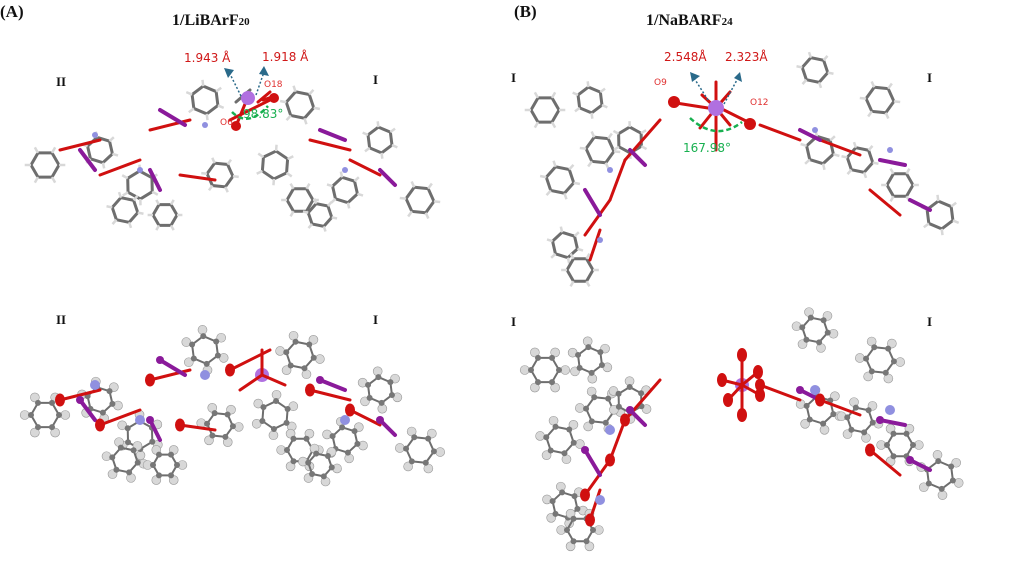  Describe the element at coordinates (746, 57) in the screenshot. I see `distance-label: 2.323Å` at that location.